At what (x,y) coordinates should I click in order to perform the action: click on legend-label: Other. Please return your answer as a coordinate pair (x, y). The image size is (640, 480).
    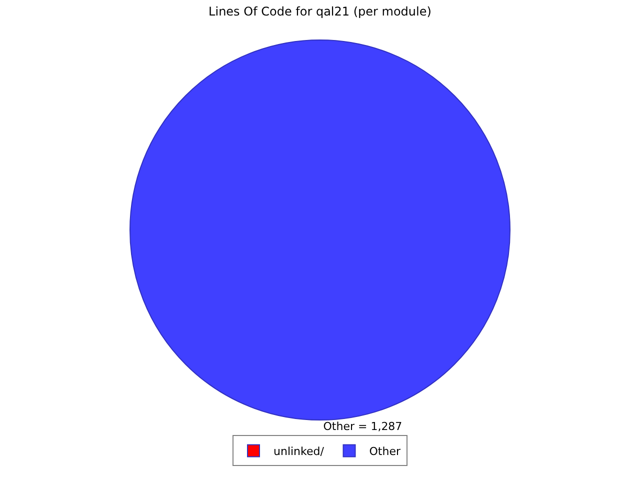
    Looking at the image, I should click on (385, 451).